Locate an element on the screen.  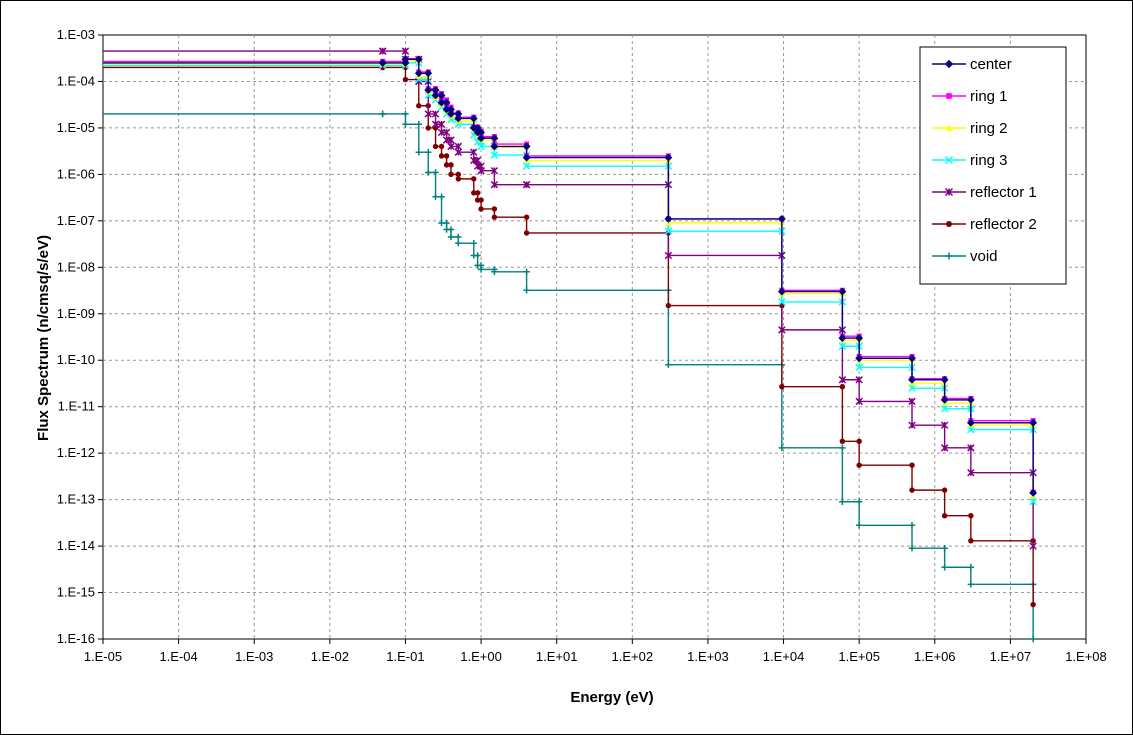
y-tick-label: 1.E-10 is located at coordinates (76, 359).